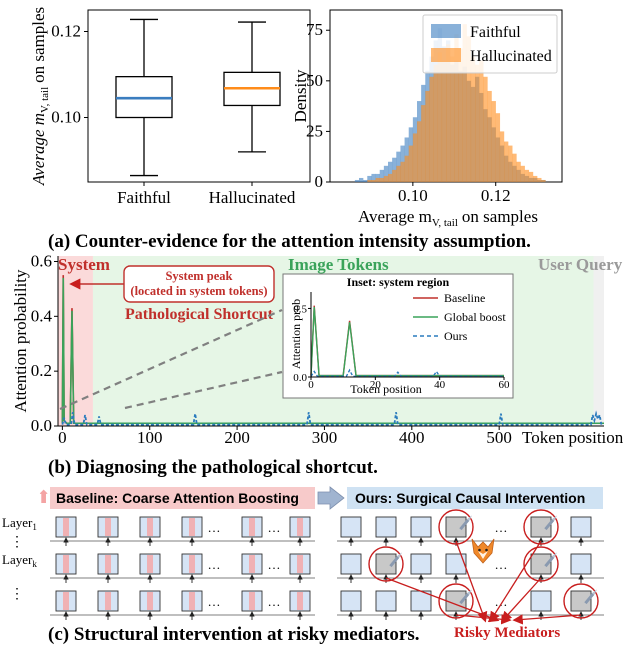 The width and height of the screenshot is (640, 650). I want to click on histogram-ticks: 0.10 0.12 0 25 50 75, so click(408, 112).